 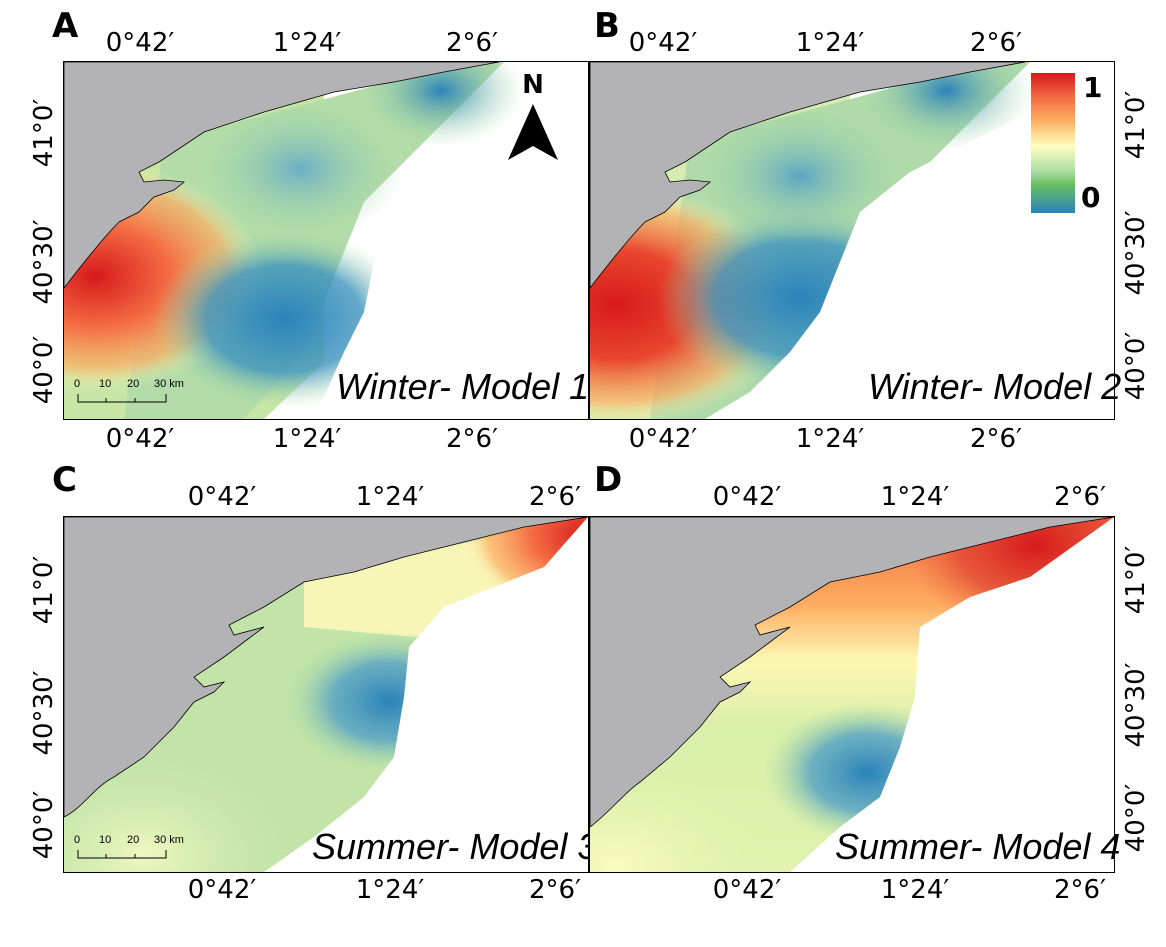 What do you see at coordinates (44, 370) in the screenshot?
I see `tick-left-a-3: 40°0′` at bounding box center [44, 370].